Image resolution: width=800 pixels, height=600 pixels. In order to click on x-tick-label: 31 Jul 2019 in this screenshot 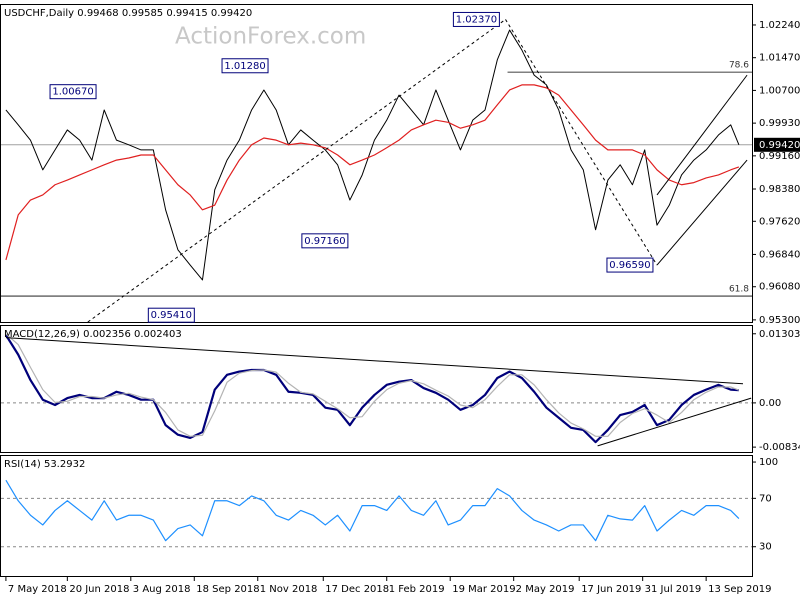, I will do `click(673, 589)`.